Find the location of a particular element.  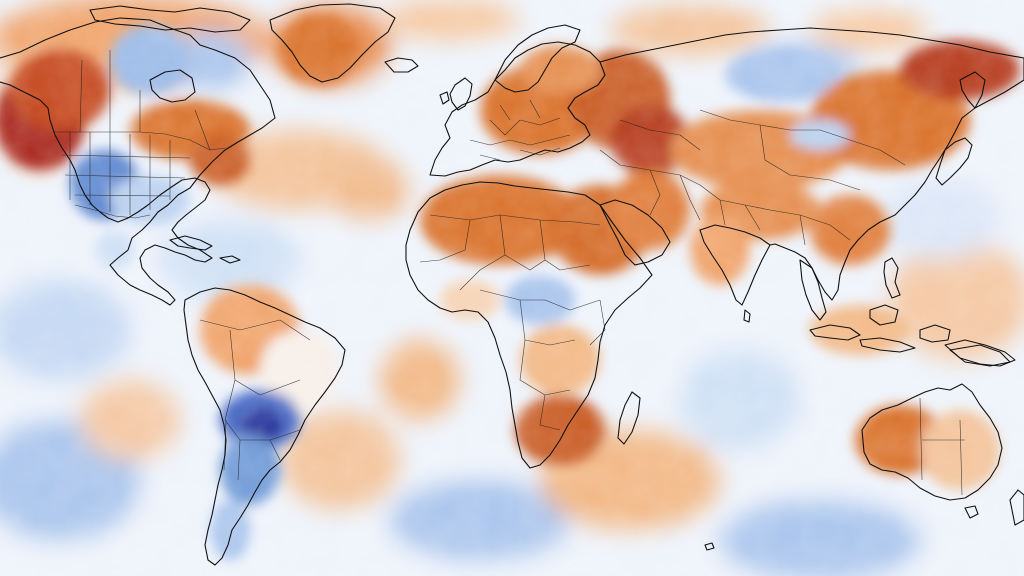

coastline-africa is located at coordinates (529, 325).